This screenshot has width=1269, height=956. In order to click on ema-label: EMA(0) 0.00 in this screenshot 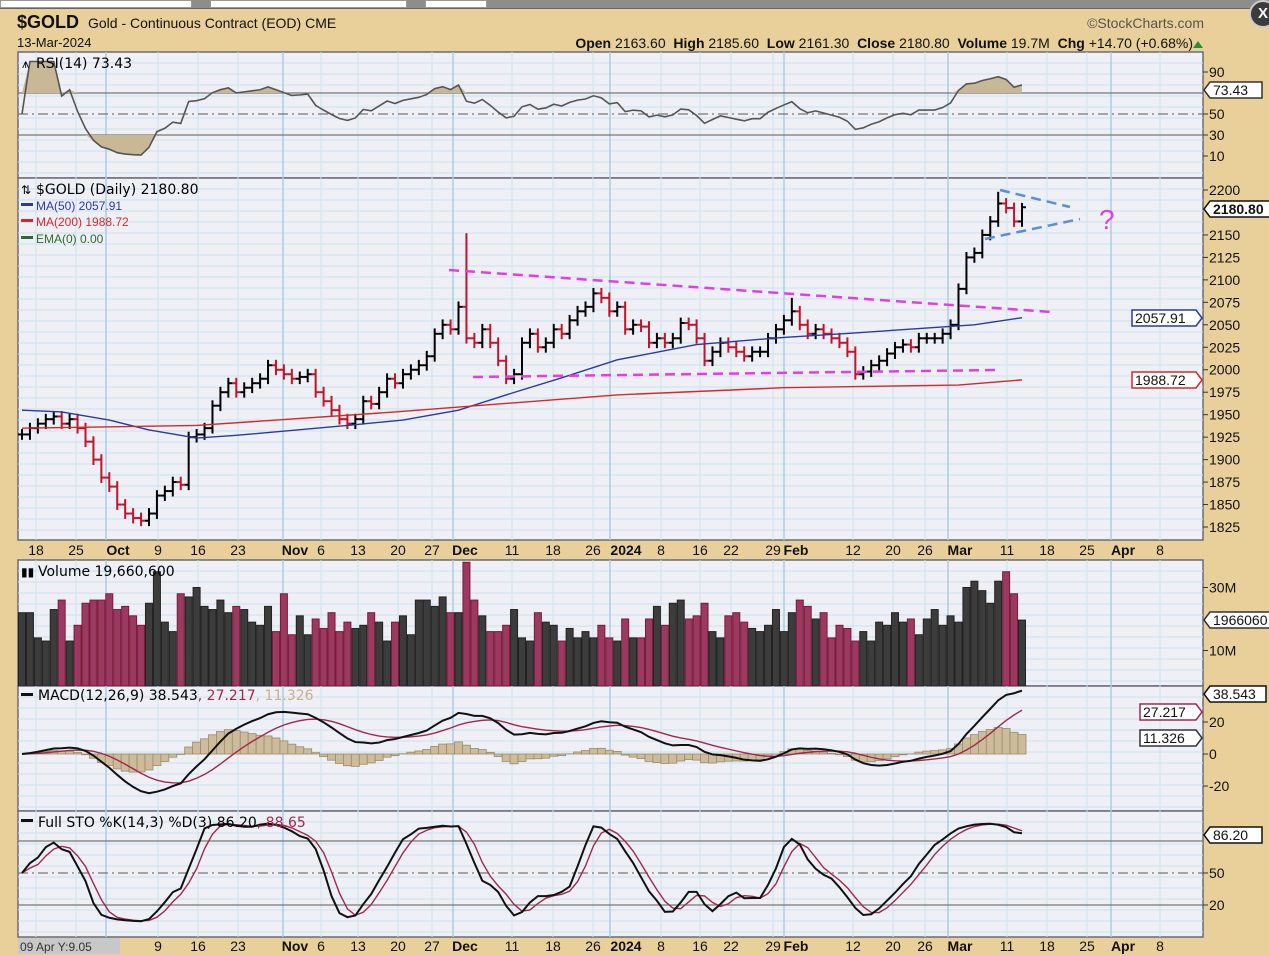, I will do `click(70, 239)`.